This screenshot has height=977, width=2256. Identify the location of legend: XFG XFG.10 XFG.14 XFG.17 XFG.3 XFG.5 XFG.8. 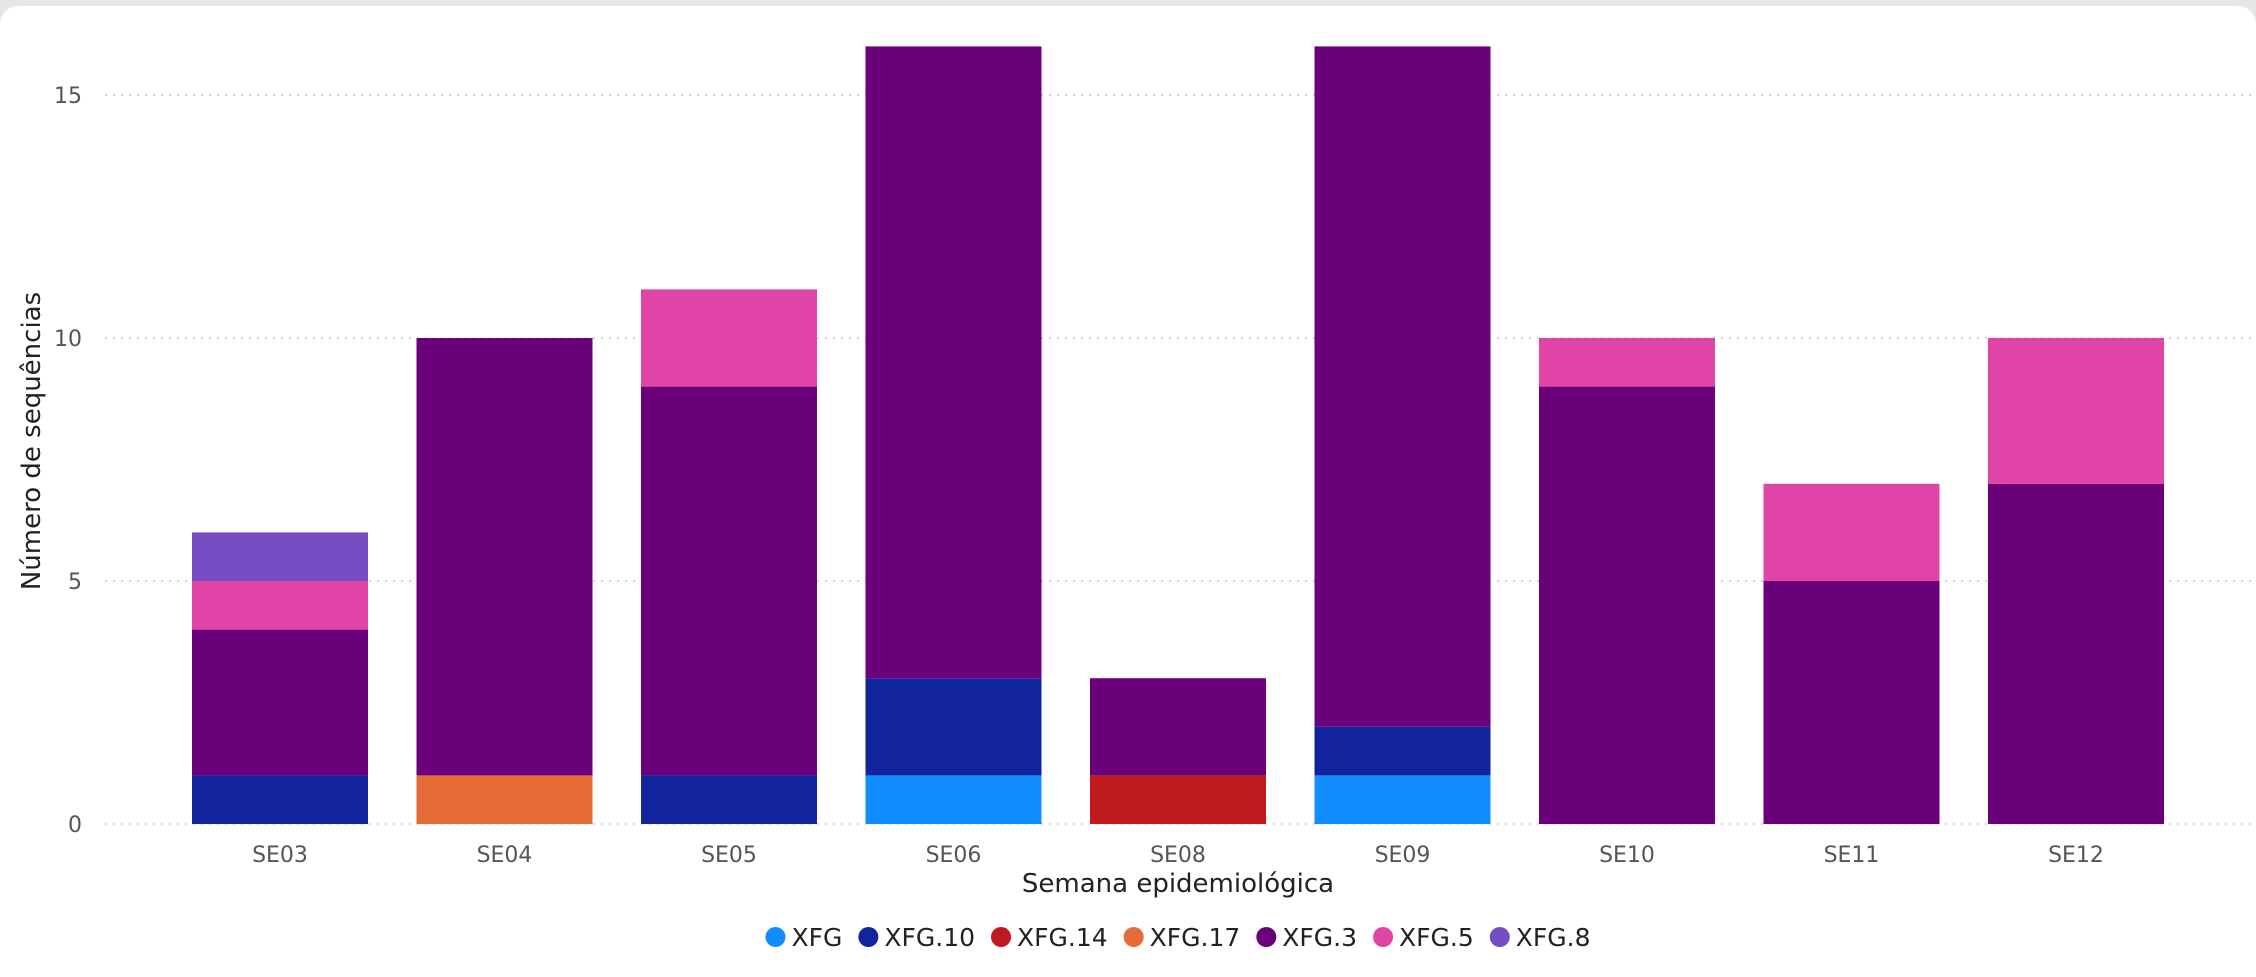
(1178, 937).